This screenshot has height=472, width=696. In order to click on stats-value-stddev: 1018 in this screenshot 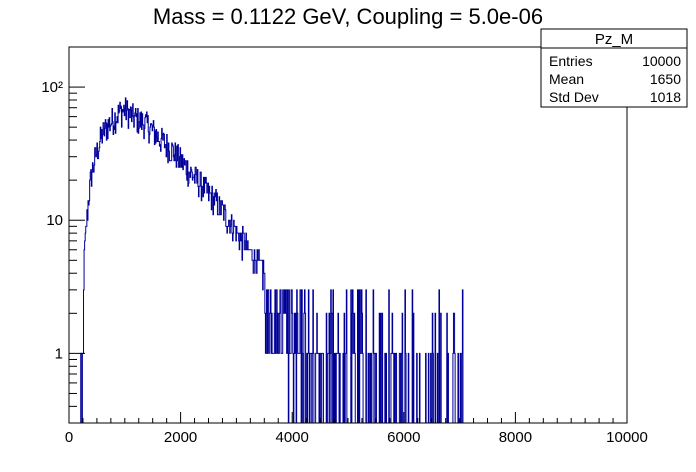, I will do `click(665, 97)`.